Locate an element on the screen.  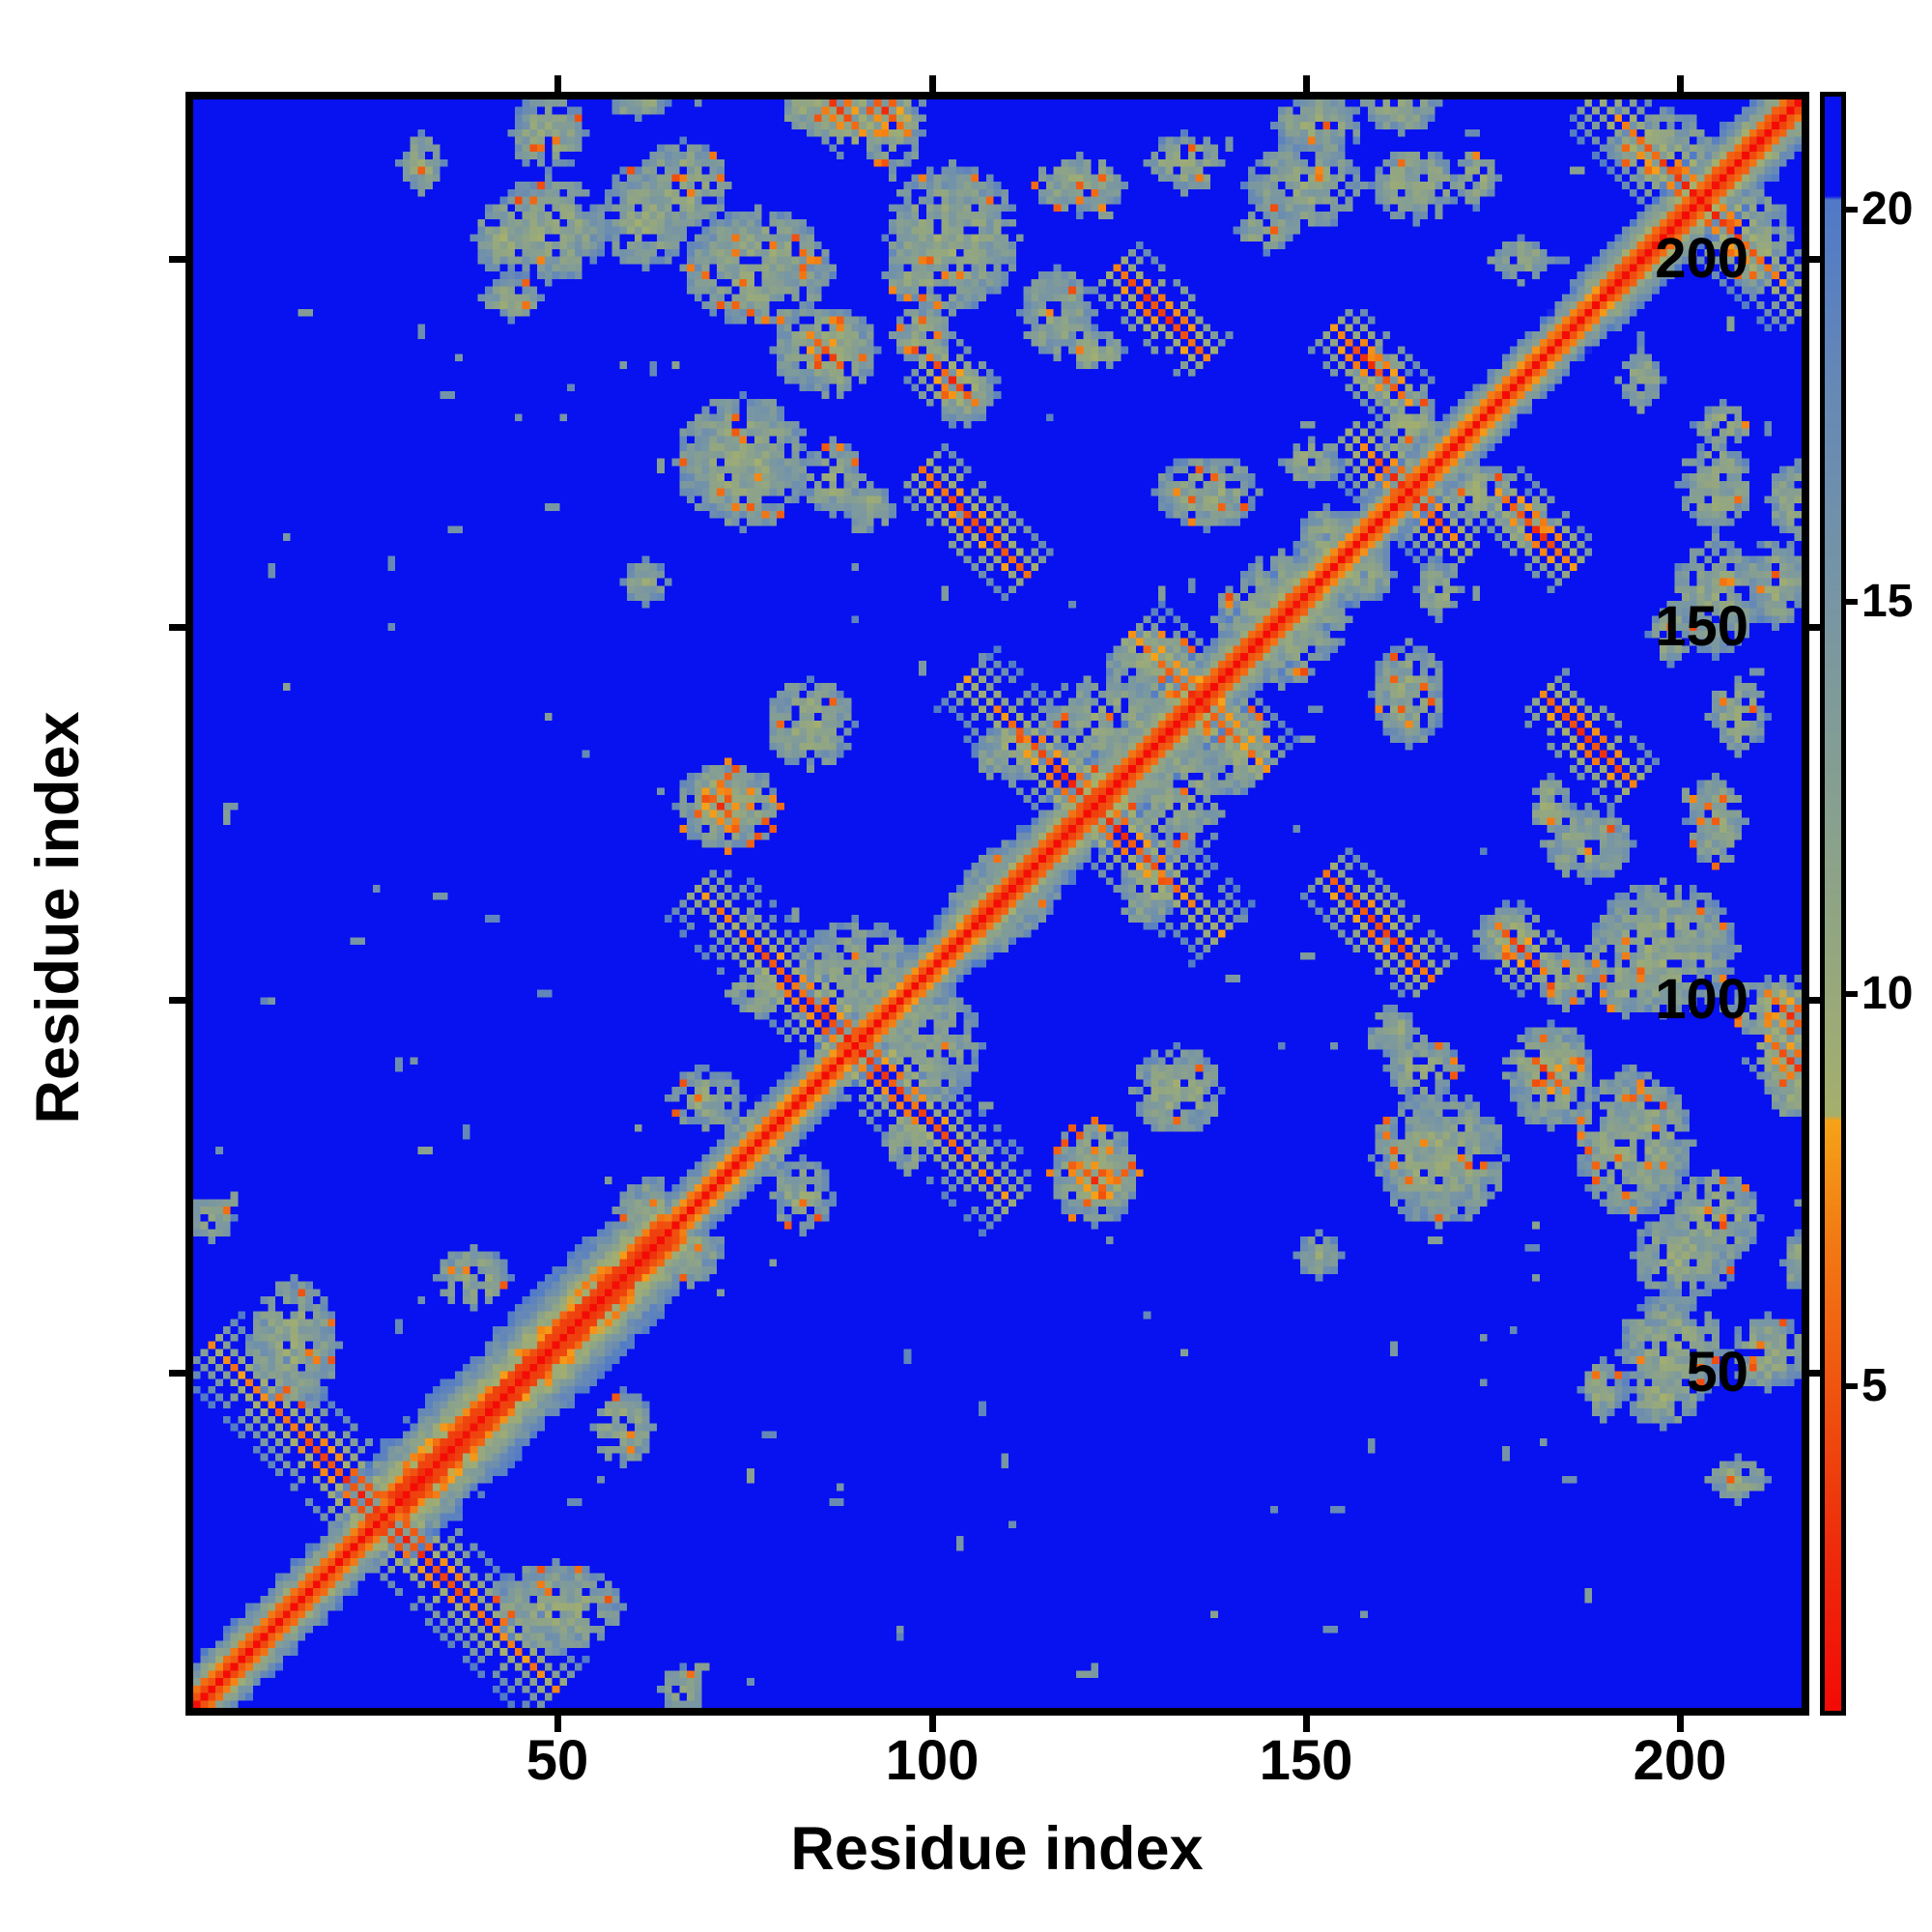
colorbar is located at coordinates (1833, 904).